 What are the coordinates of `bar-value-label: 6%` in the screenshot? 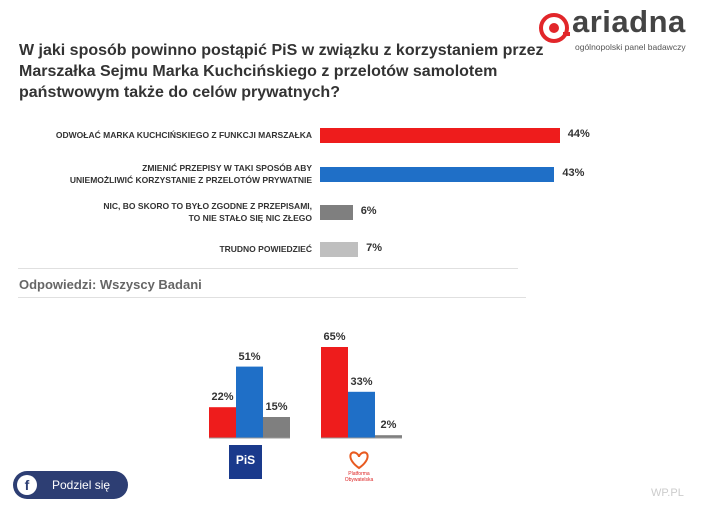 It's located at (368, 211).